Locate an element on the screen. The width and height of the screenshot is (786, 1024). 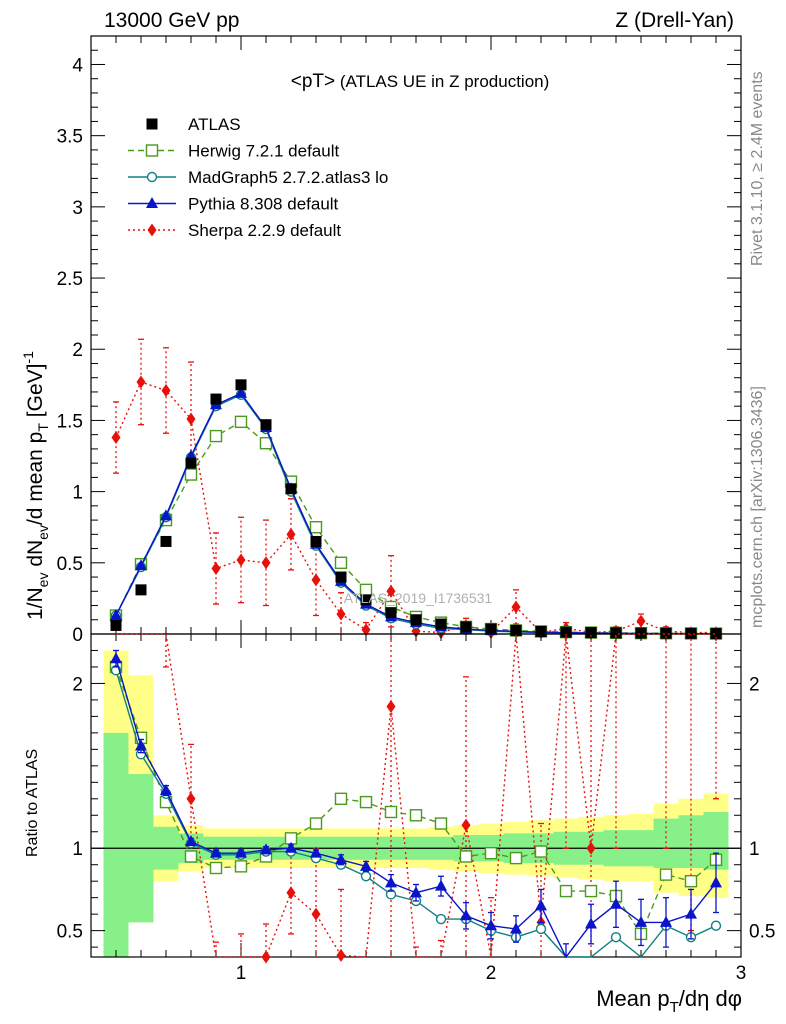
legend-label: Sherpa 2.2.9 default is located at coordinates (264, 230).